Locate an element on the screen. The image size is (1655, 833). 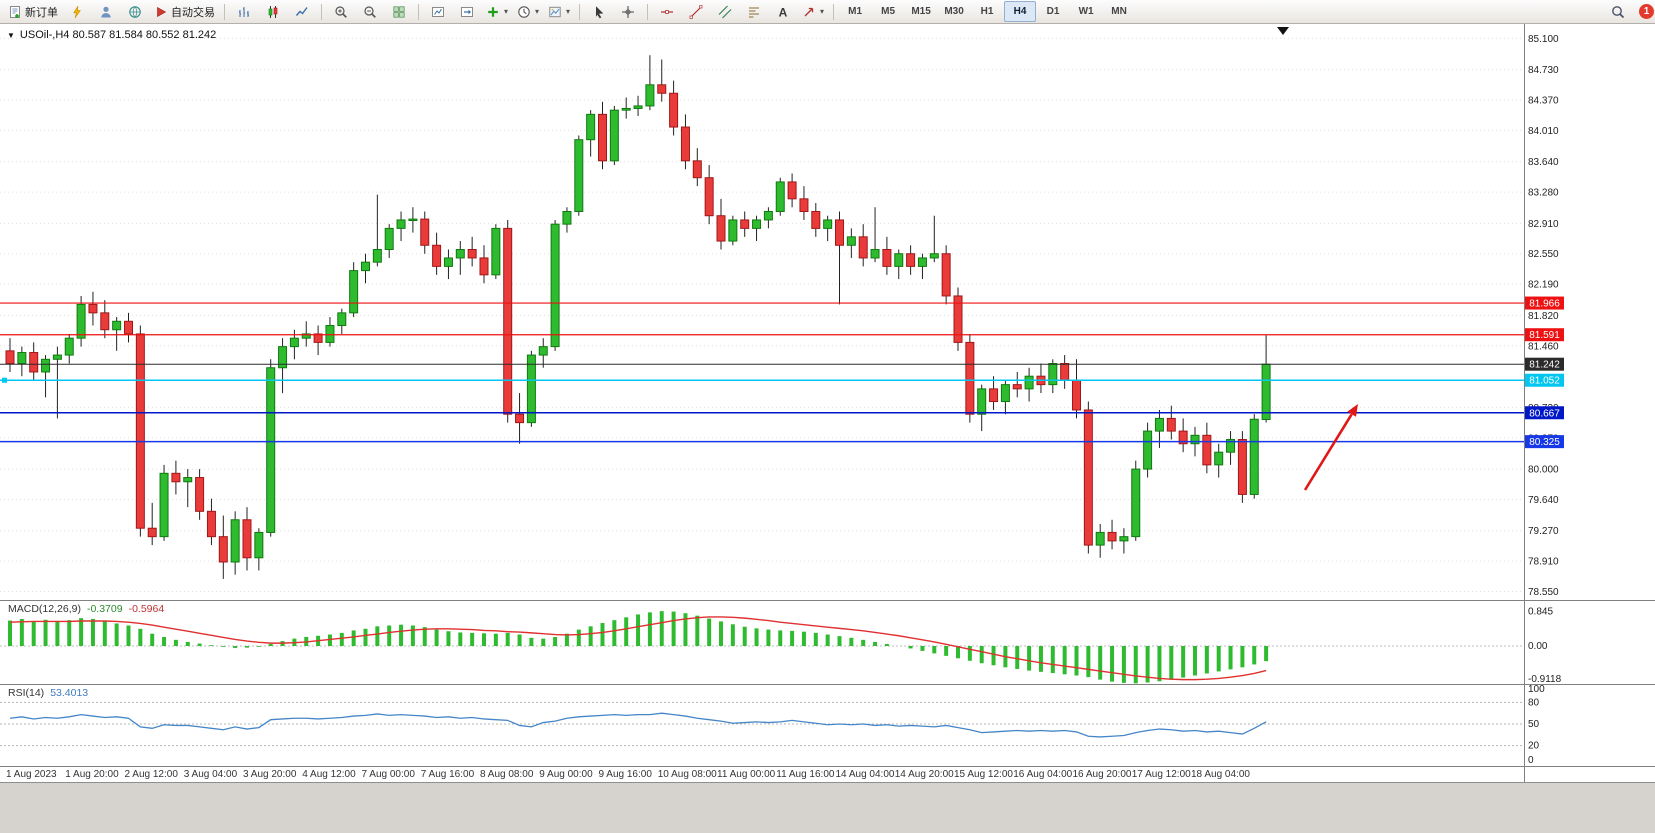
hline-handle is located at coordinates (4, 380).